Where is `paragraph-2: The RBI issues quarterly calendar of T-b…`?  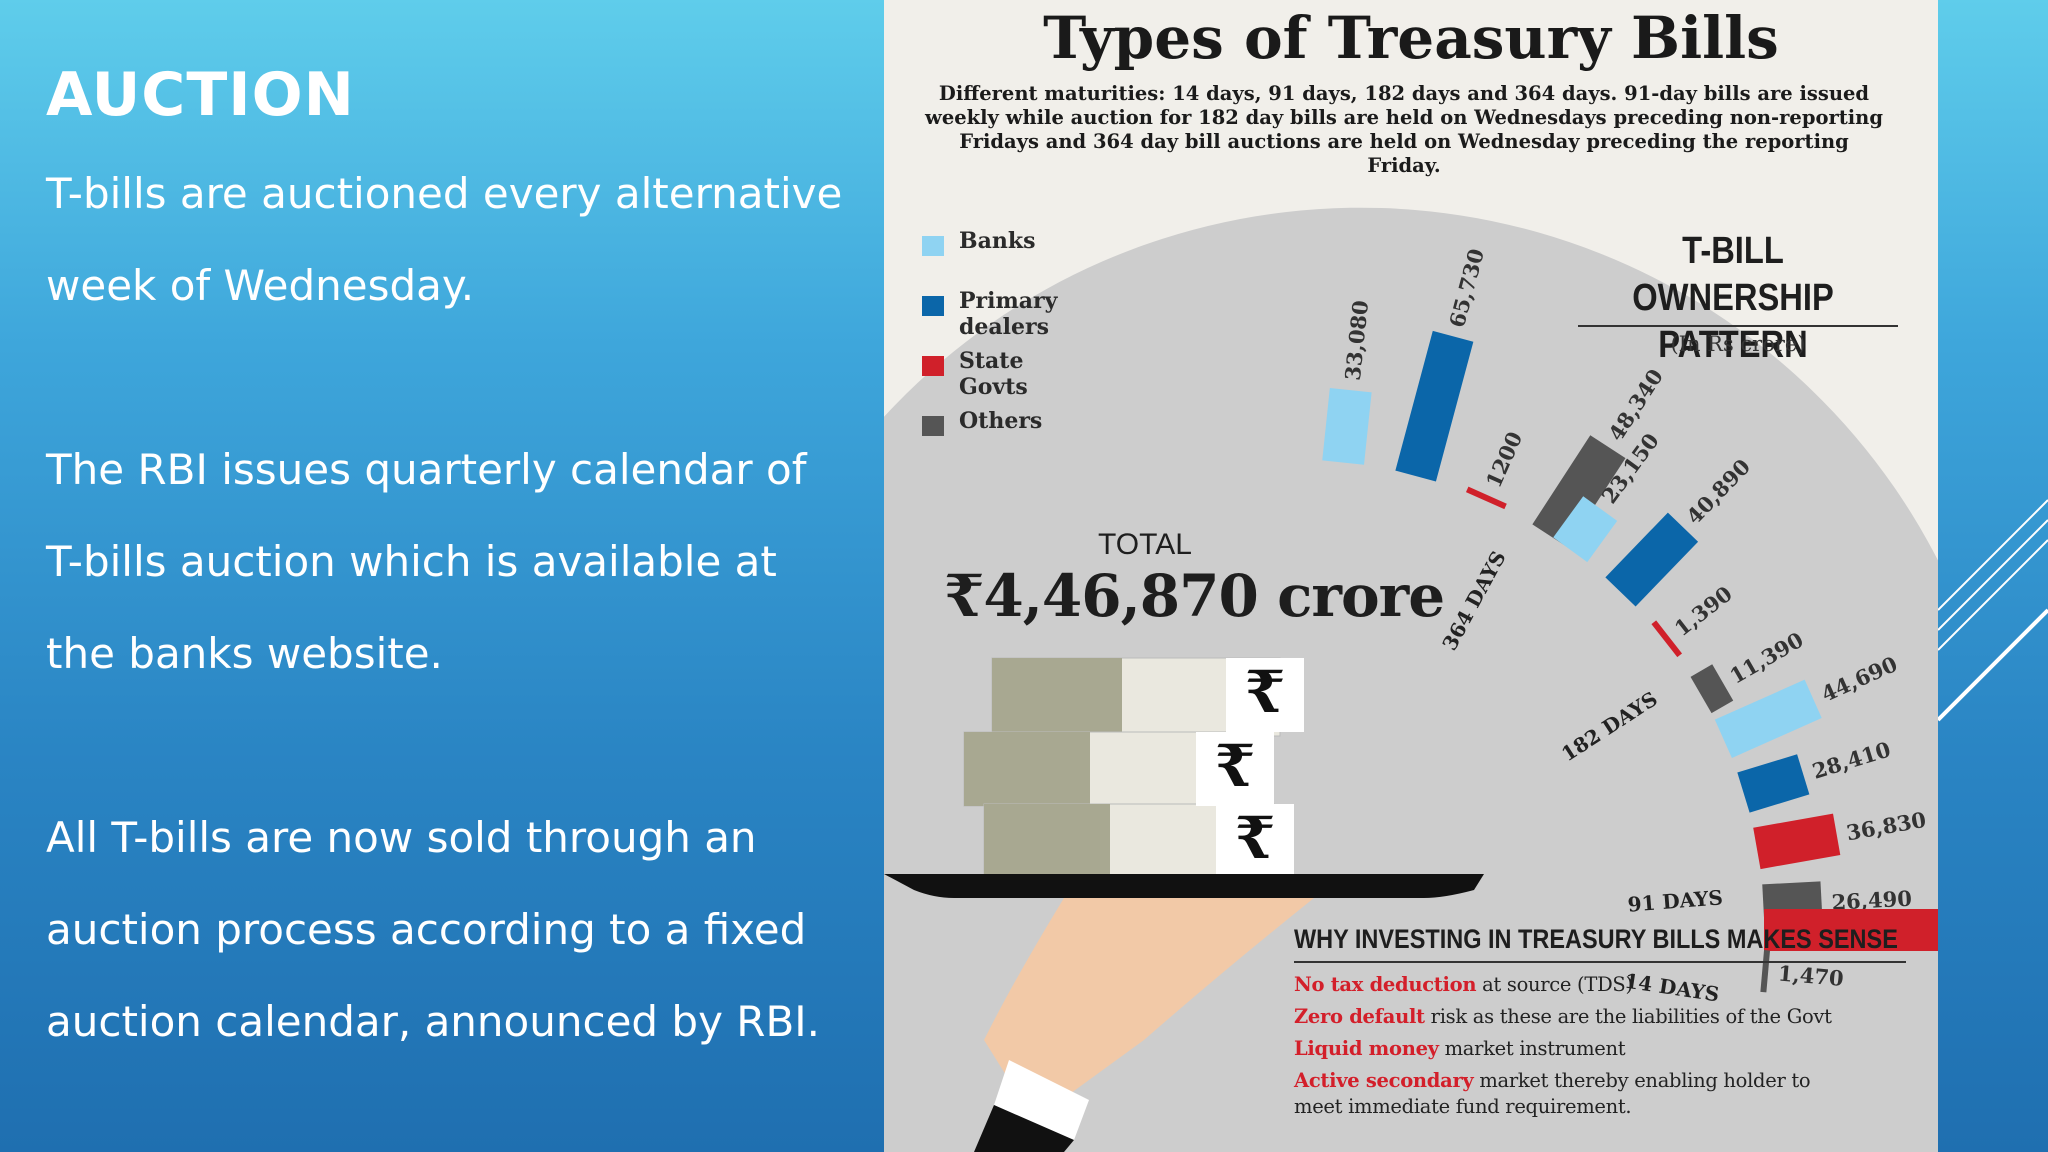 paragraph-2: The RBI issues quarterly calendar of T-b… is located at coordinates (456, 562).